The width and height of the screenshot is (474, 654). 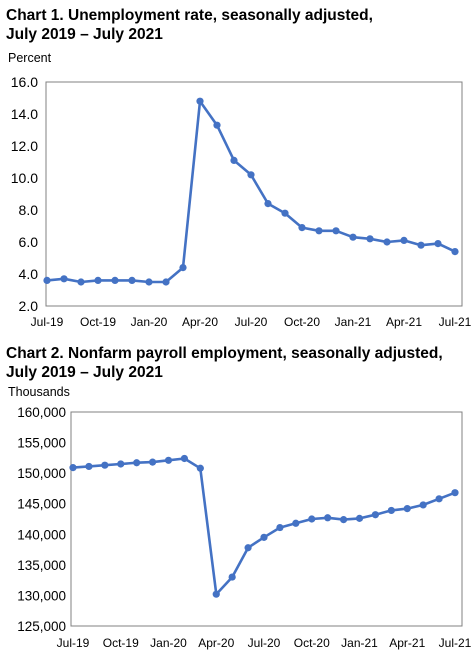 I want to click on chart-2-y-tick-label: 135,000, so click(x=41, y=565).